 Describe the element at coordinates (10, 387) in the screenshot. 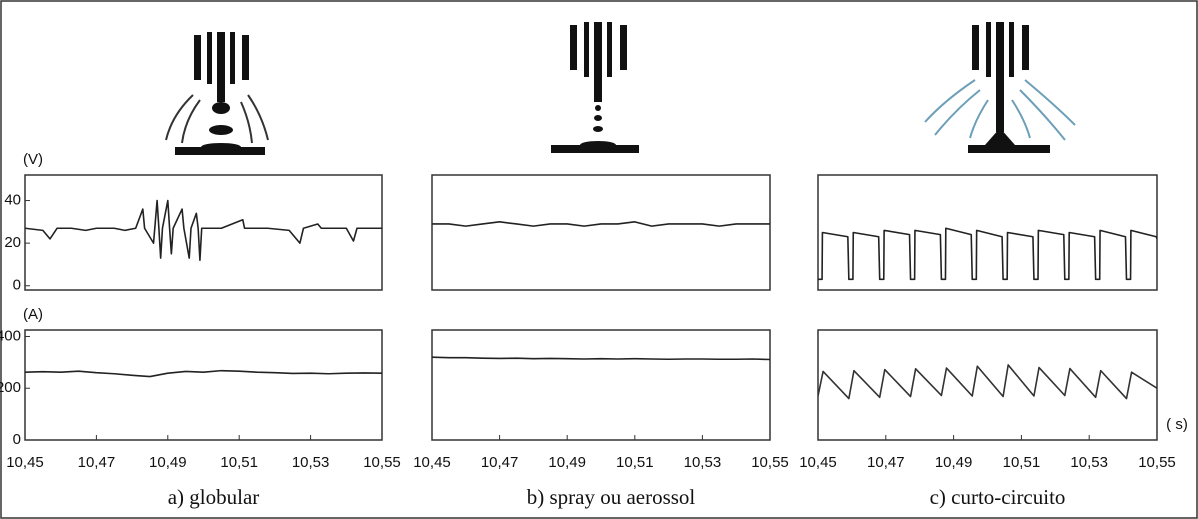

I see `y-tick-label: 200` at that location.